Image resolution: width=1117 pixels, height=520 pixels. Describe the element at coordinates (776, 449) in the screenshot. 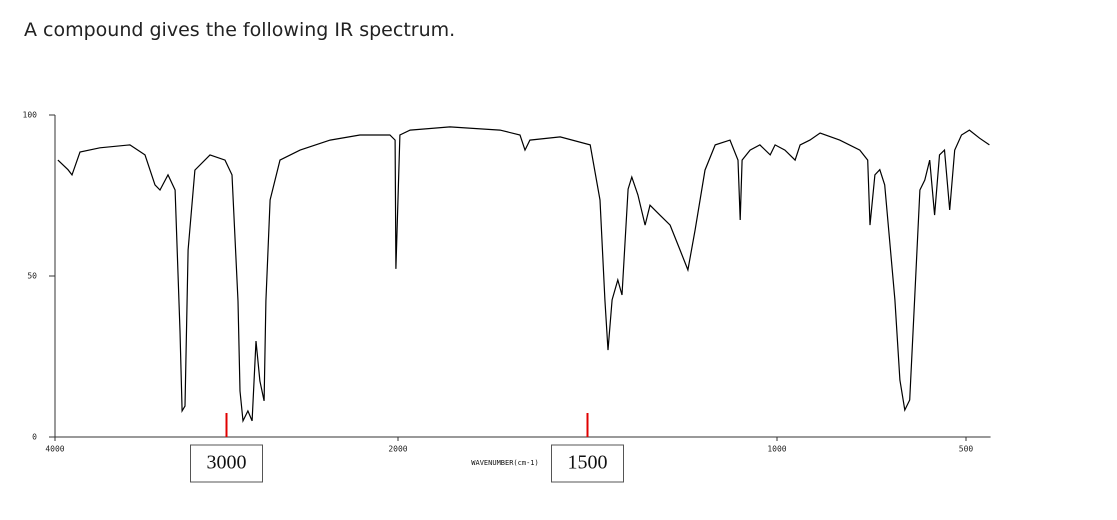

I see `x-tick-label: 1000` at that location.